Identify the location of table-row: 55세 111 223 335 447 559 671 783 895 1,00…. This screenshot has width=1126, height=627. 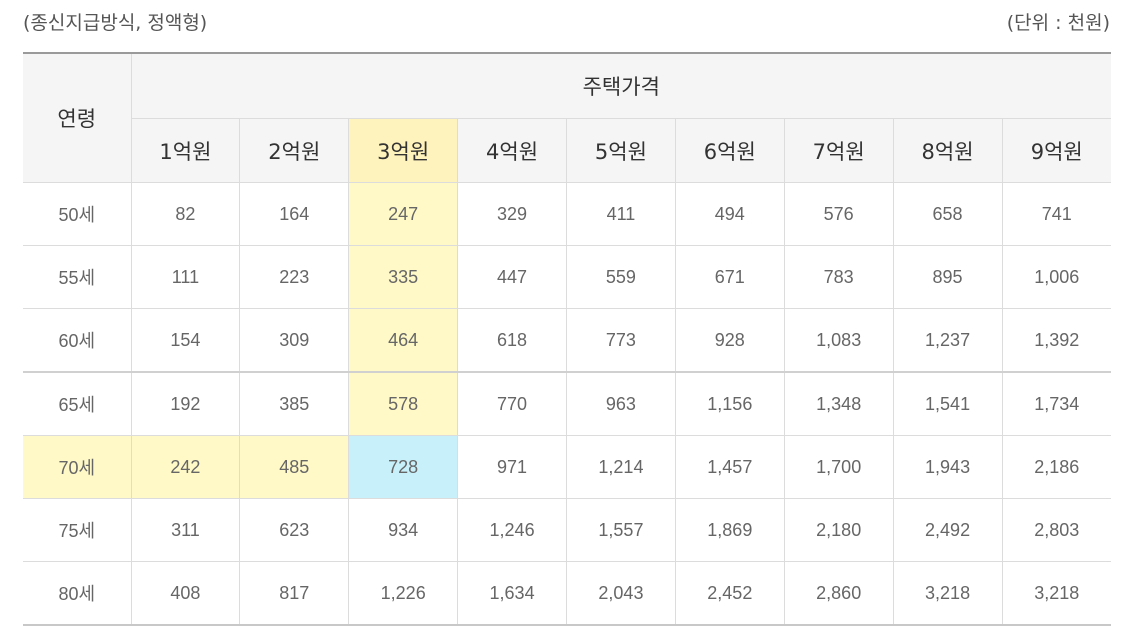
(567, 277).